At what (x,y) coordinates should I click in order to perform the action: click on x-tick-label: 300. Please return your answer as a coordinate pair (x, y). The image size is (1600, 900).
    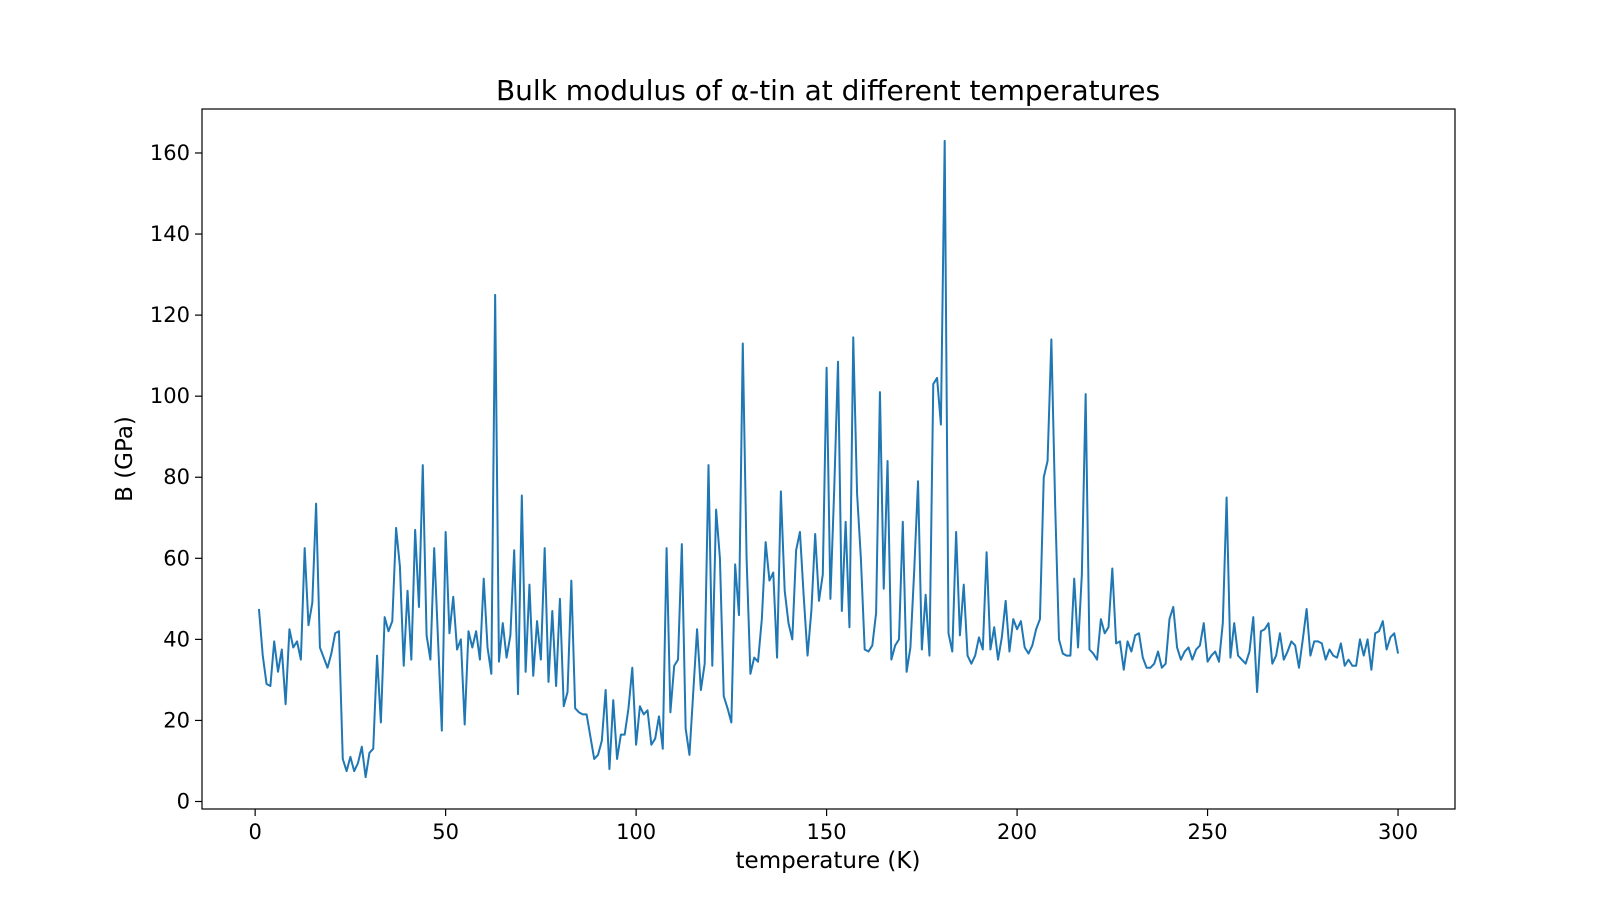
    Looking at the image, I should click on (1398, 832).